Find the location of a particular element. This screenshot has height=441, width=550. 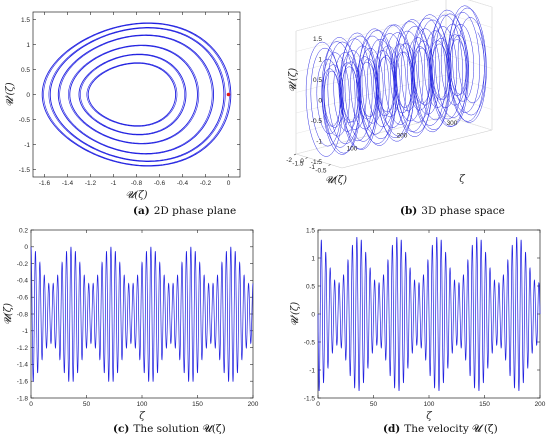

plot-frame is located at coordinates (136, 94).